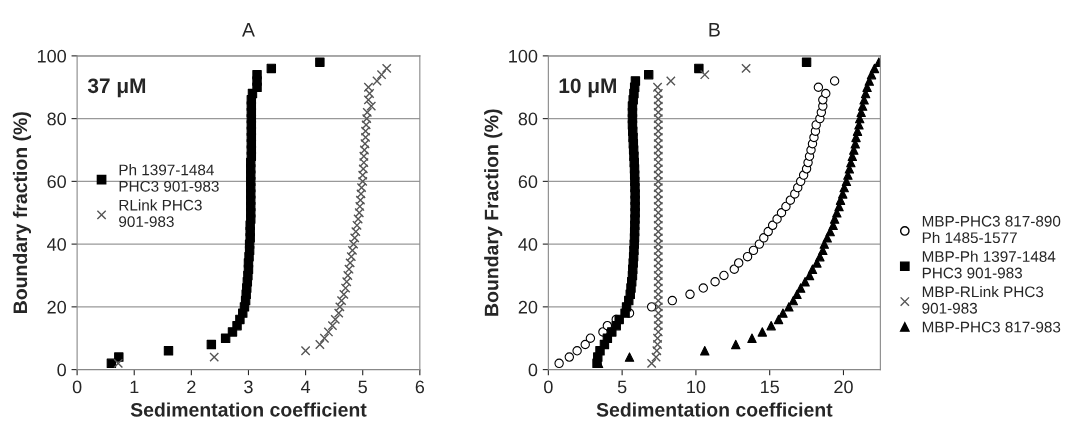 The width and height of the screenshot is (1071, 440). I want to click on x-tick-label: 15, so click(770, 387).